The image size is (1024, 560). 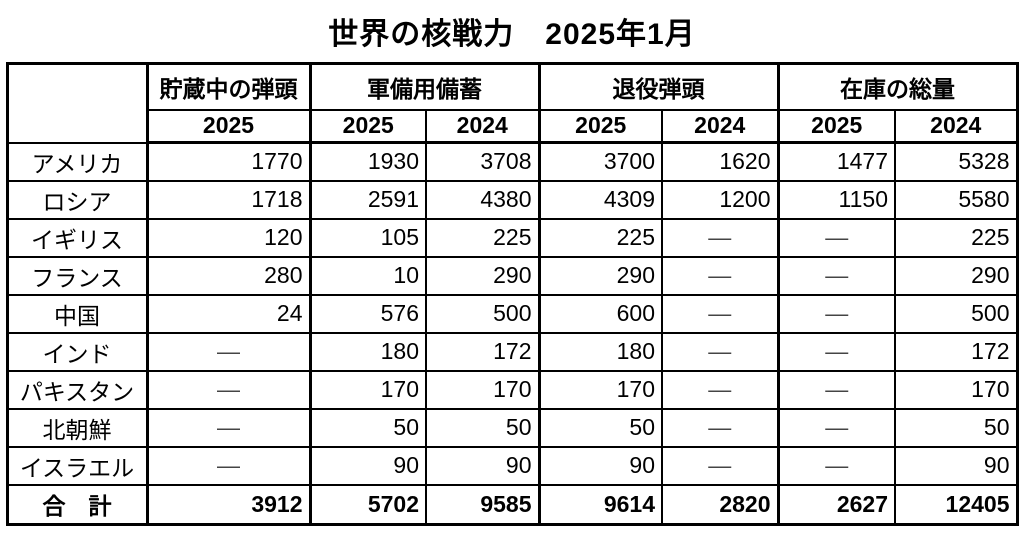 What do you see at coordinates (600, 161) in the screenshot?
I see `value-cell: 3700` at bounding box center [600, 161].